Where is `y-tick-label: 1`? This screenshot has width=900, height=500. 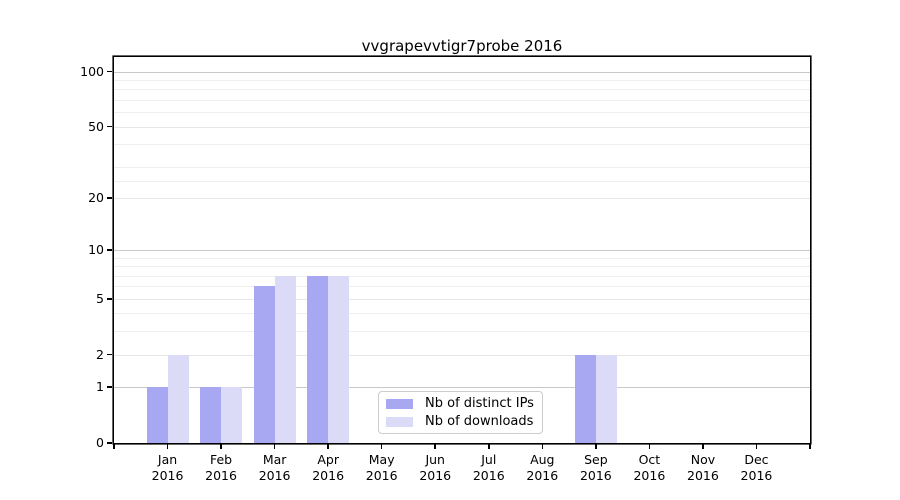
y-tick-label: 1 is located at coordinates (100, 387).